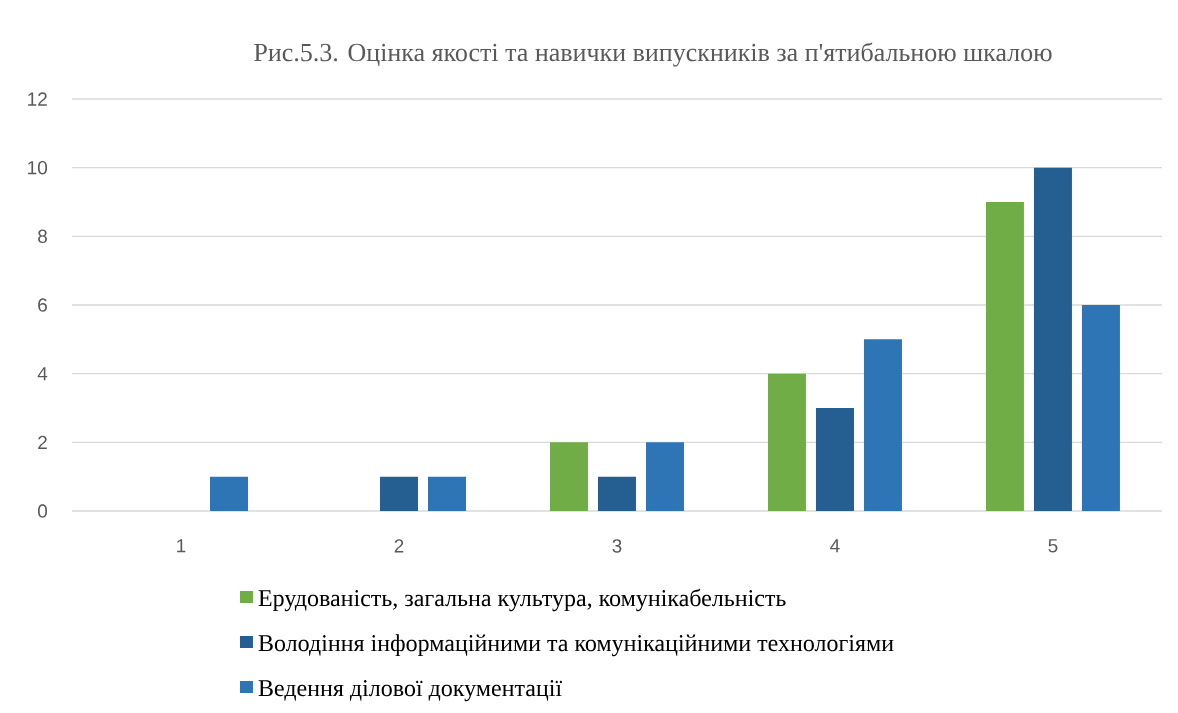 Image resolution: width=1178 pixels, height=713 pixels. Describe the element at coordinates (42, 374) in the screenshot. I see `y-tick-label: 4` at that location.